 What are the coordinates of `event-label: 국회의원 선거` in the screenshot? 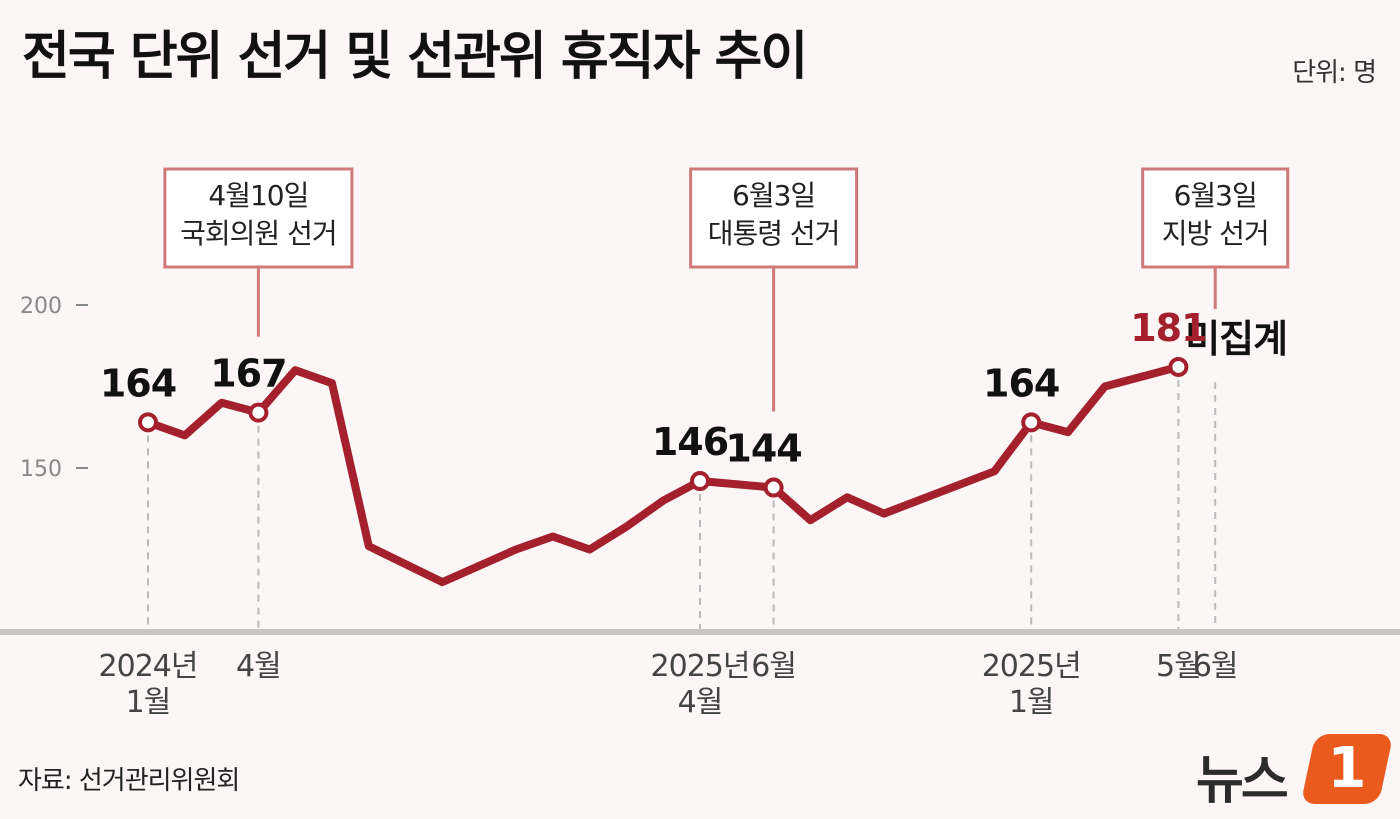 It's located at (258, 233).